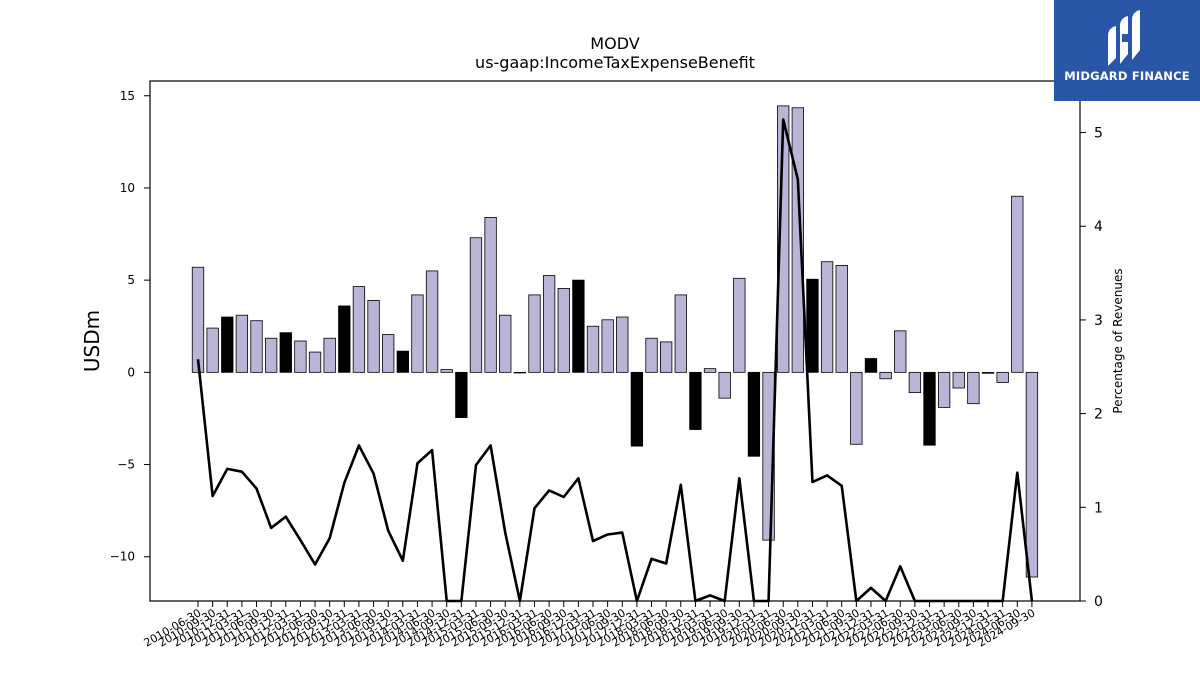 The image size is (1200, 675). What do you see at coordinates (1127, 76) in the screenshot?
I see `logo-text: MIDGARD FINANCE` at bounding box center [1127, 76].